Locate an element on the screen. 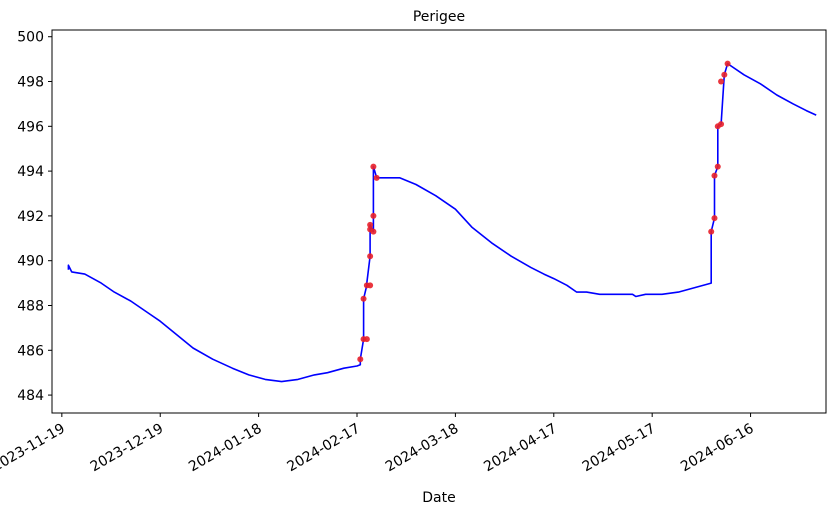 Image resolution: width=836 pixels, height=517 pixels. y-tick-label: 494 is located at coordinates (30, 172).